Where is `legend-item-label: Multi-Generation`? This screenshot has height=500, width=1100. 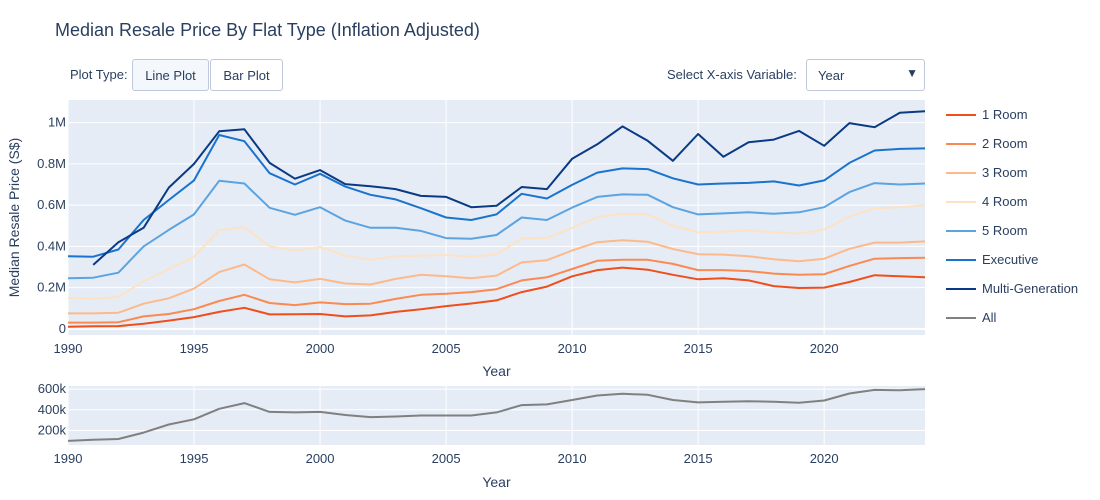 legend-item-label: Multi-Generation is located at coordinates (1030, 288).